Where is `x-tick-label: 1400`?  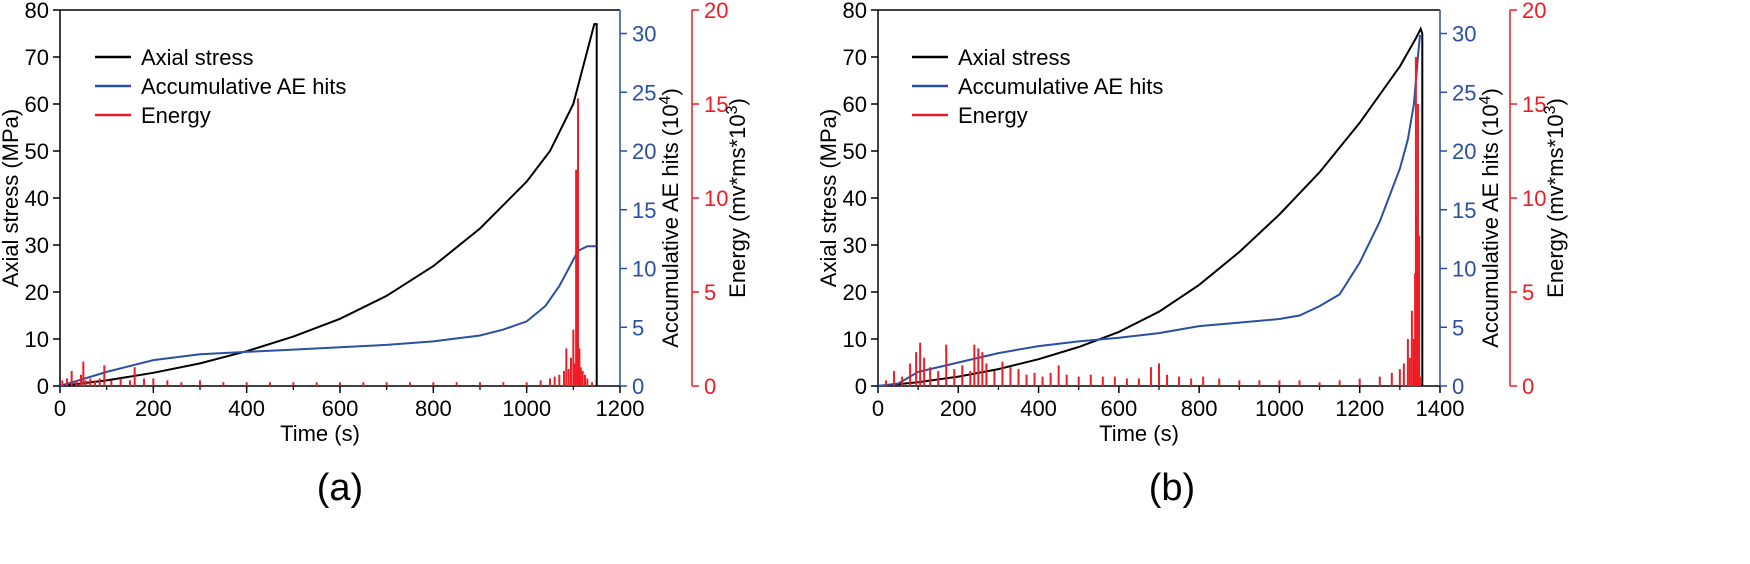 x-tick-label: 1400 is located at coordinates (1440, 408).